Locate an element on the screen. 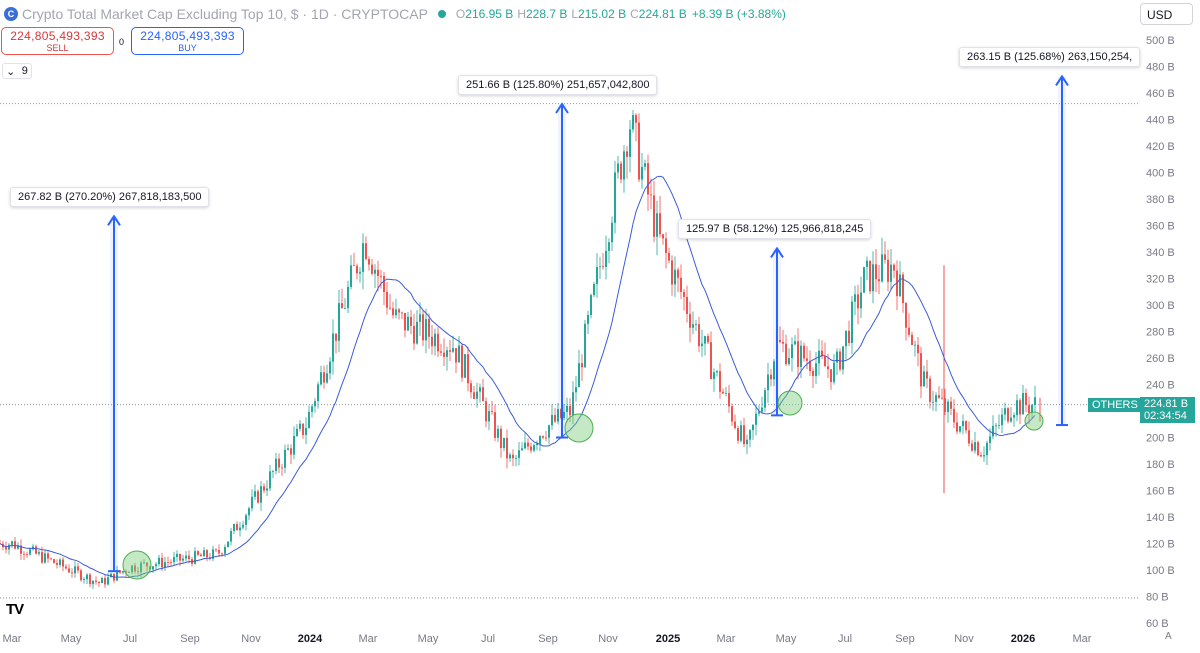  open-key: O is located at coordinates (460, 14).